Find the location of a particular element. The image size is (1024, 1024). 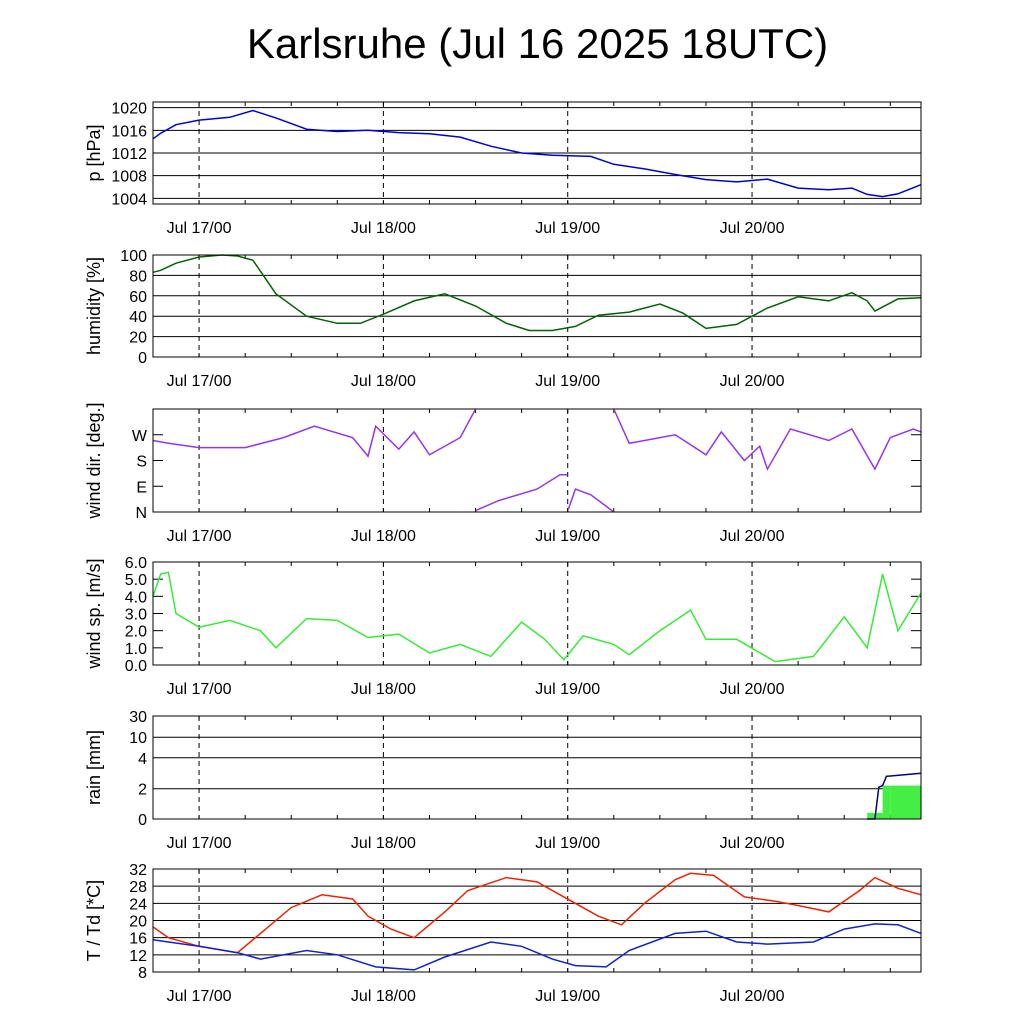

humidity-series-line is located at coordinates (537, 293).